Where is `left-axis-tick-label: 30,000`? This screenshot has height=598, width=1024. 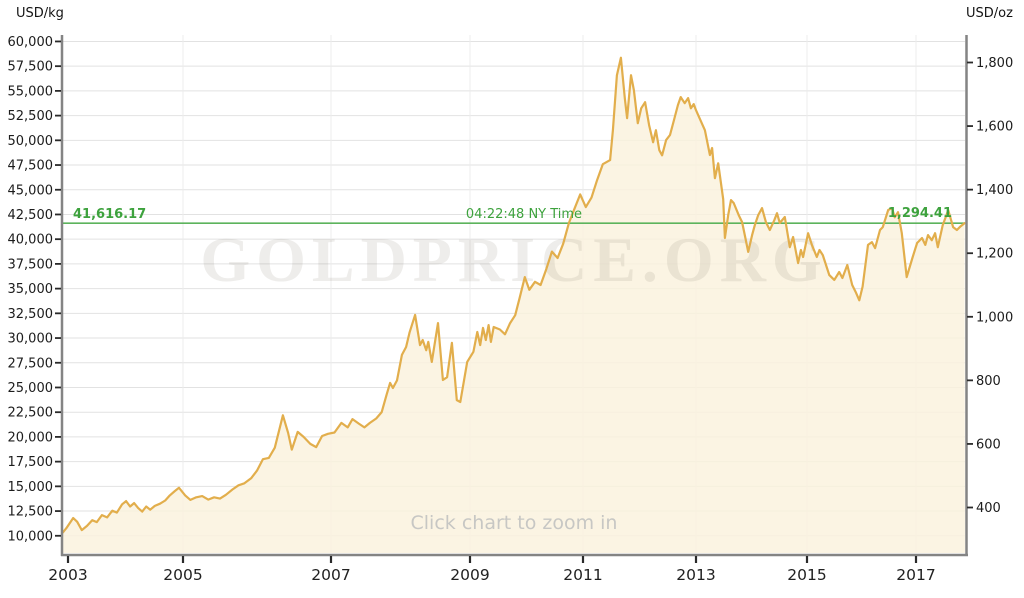 left-axis-tick-label: 30,000 is located at coordinates (31, 339).